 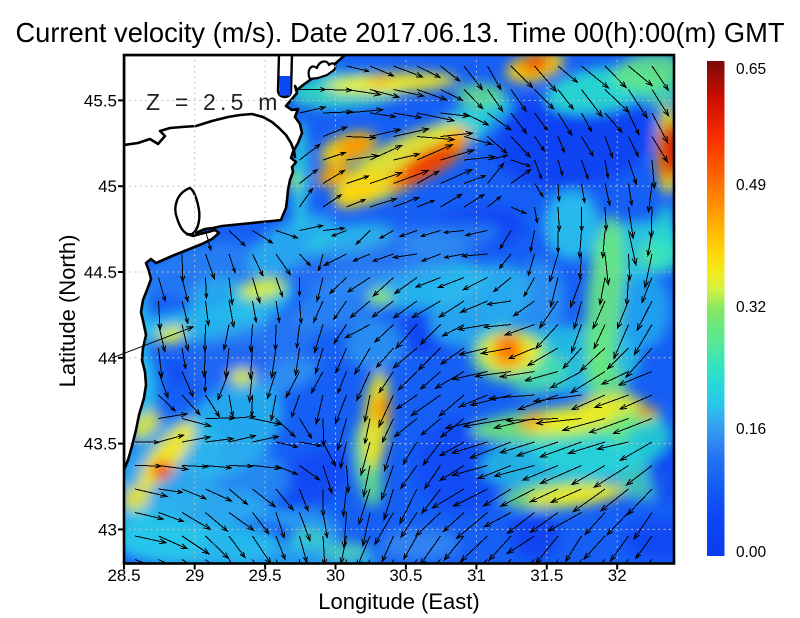 I want to click on svg-text: 0.65, so click(x=751, y=69).